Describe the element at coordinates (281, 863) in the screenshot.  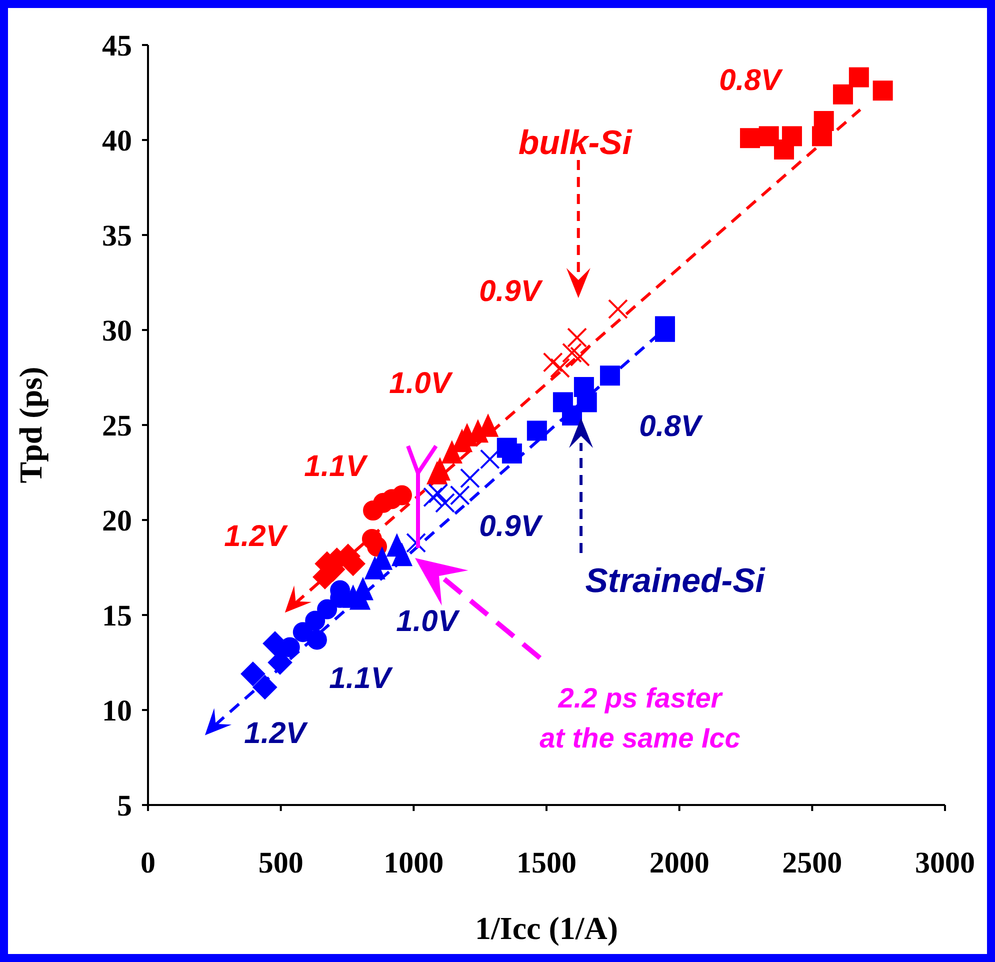
I see `x-tick-label: 500` at that location.